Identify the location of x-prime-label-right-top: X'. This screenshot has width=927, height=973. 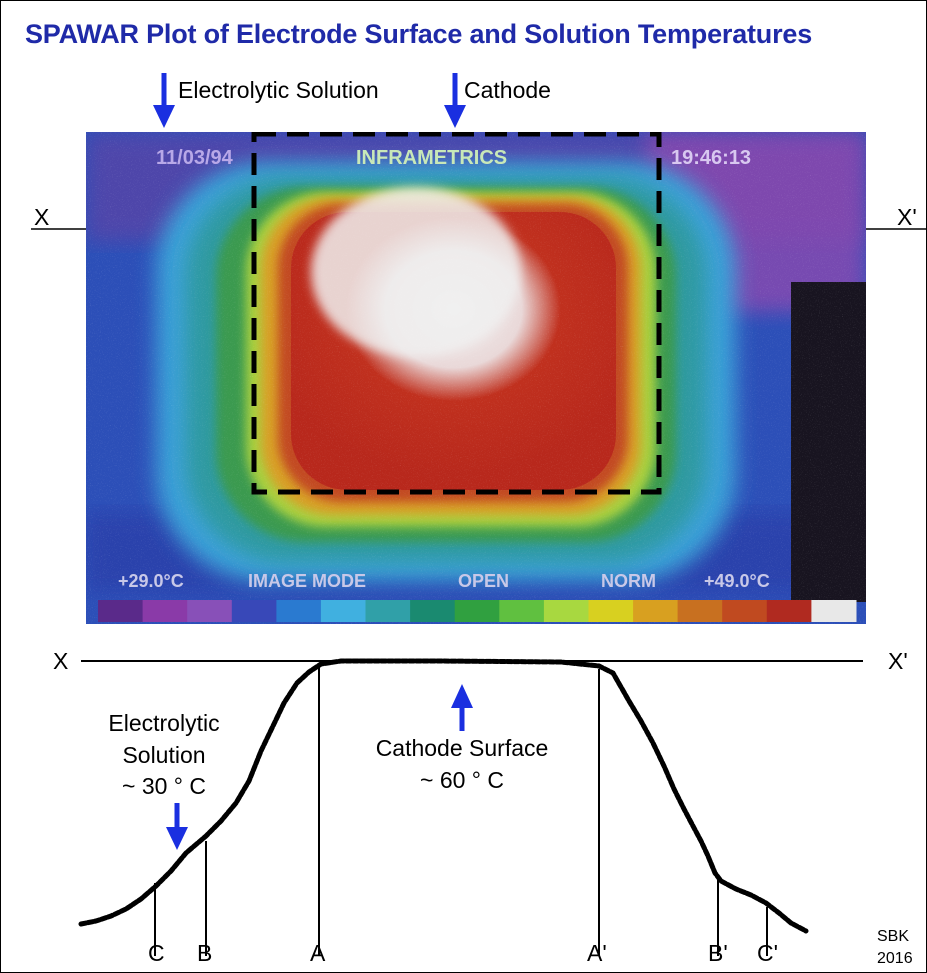
(907, 217).